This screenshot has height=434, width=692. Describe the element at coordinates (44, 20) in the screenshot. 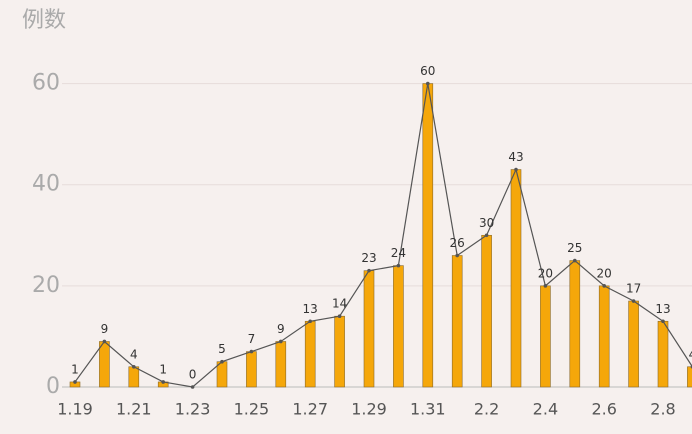

I see `chart-title: 例数` at that location.